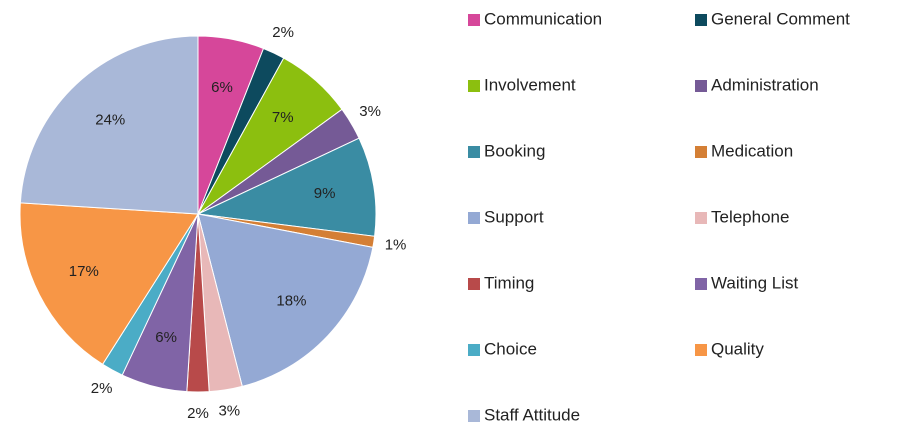 The image size is (903, 426). I want to click on data-label: 24%, so click(110, 120).